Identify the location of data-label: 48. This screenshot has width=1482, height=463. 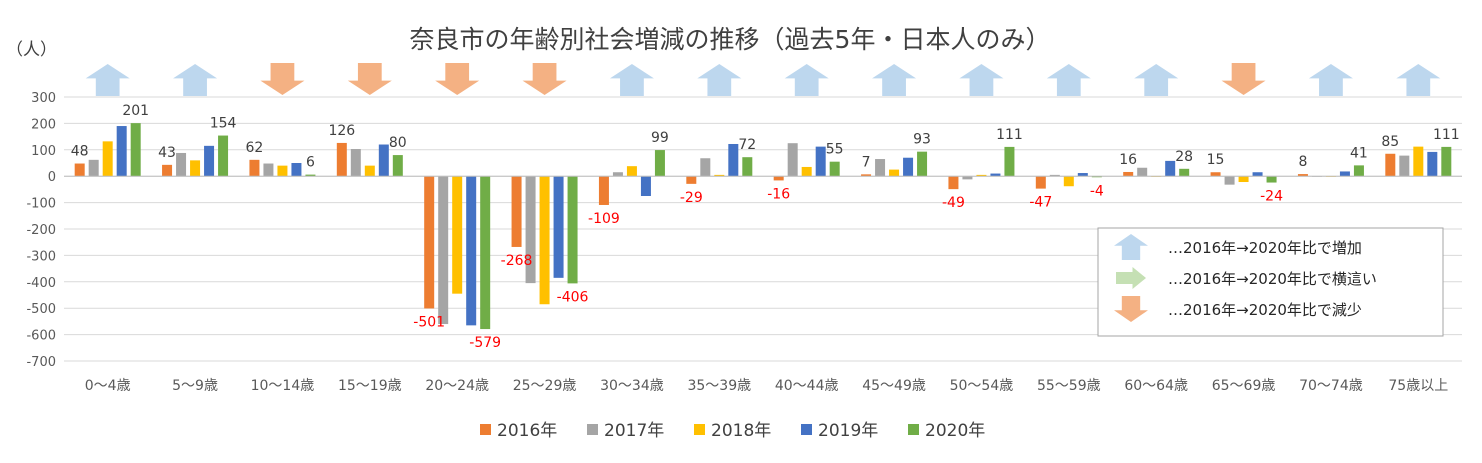
(80, 152).